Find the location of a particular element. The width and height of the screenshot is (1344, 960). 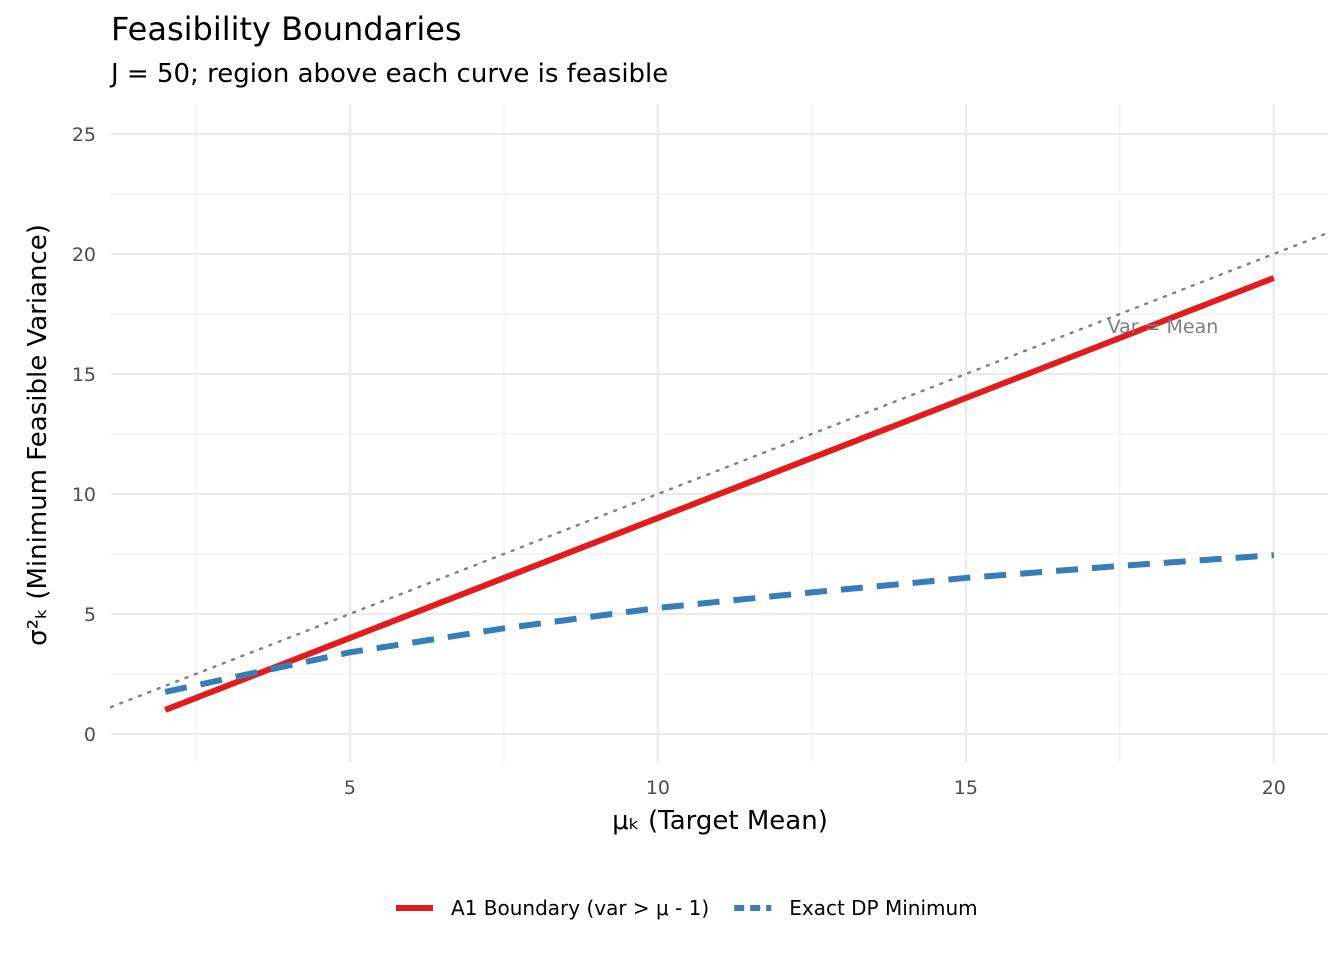

y-axis-label: σ²ₖ (Minimum Feasible Variance) is located at coordinates (38, 435).